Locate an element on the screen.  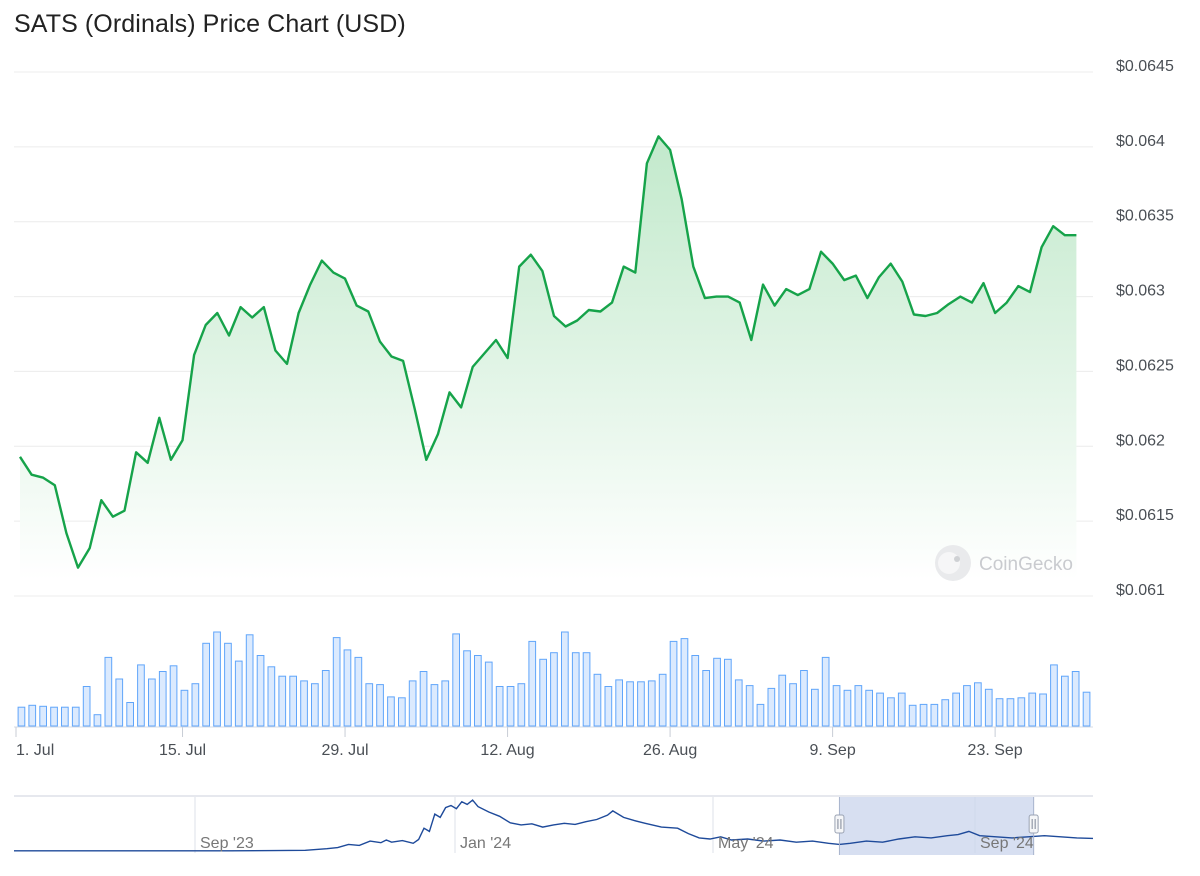
navigator-selection is located at coordinates (936, 826).